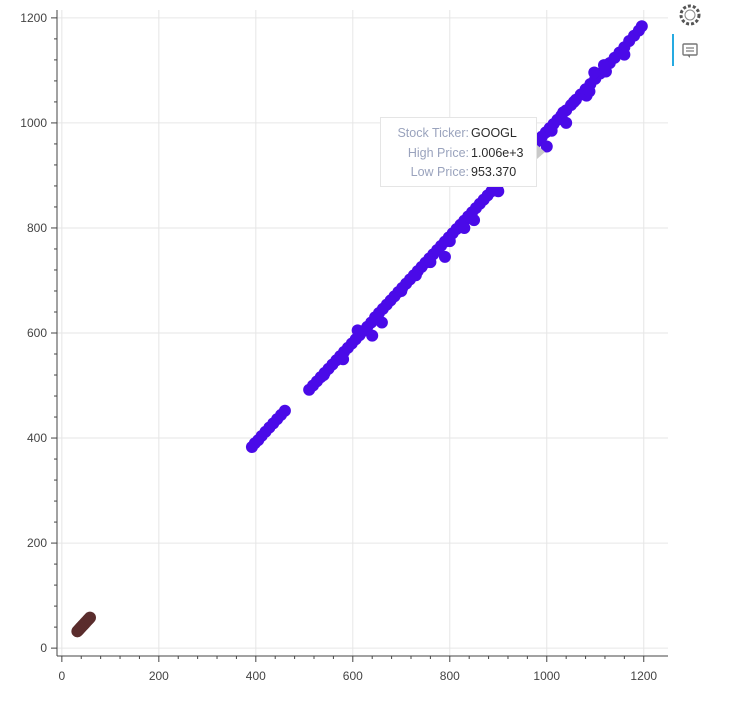  What do you see at coordinates (643, 676) in the screenshot?
I see `x-tick-label: 1200` at bounding box center [643, 676].